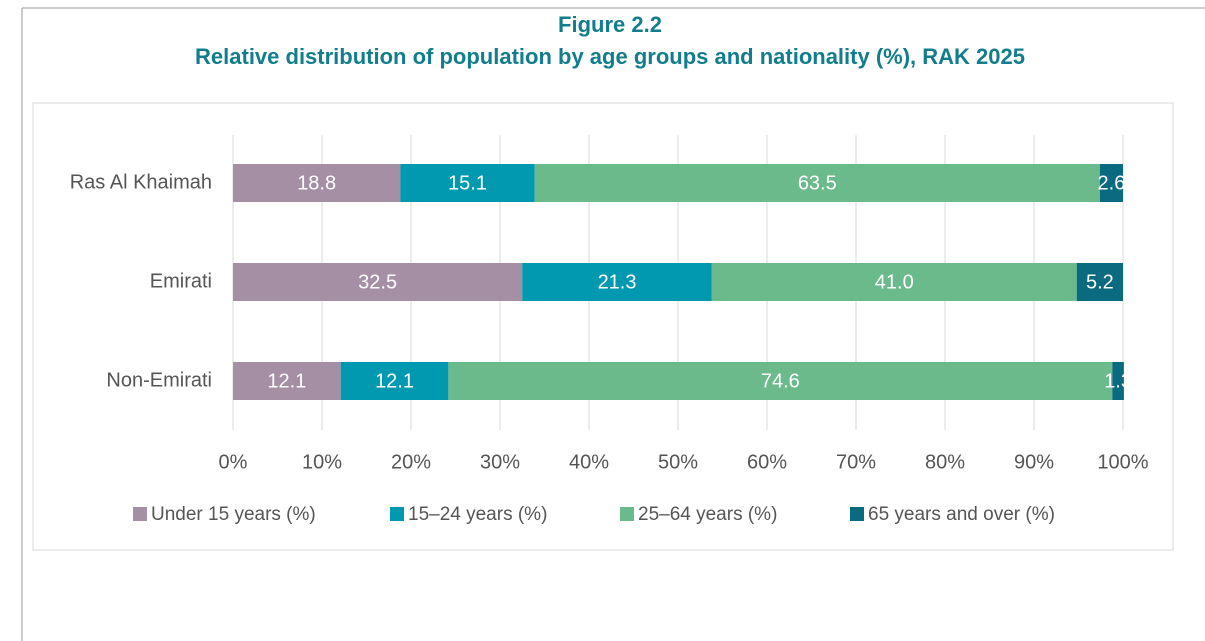 This screenshot has height=641, width=1205. I want to click on data-label: 15.1, so click(467, 183).